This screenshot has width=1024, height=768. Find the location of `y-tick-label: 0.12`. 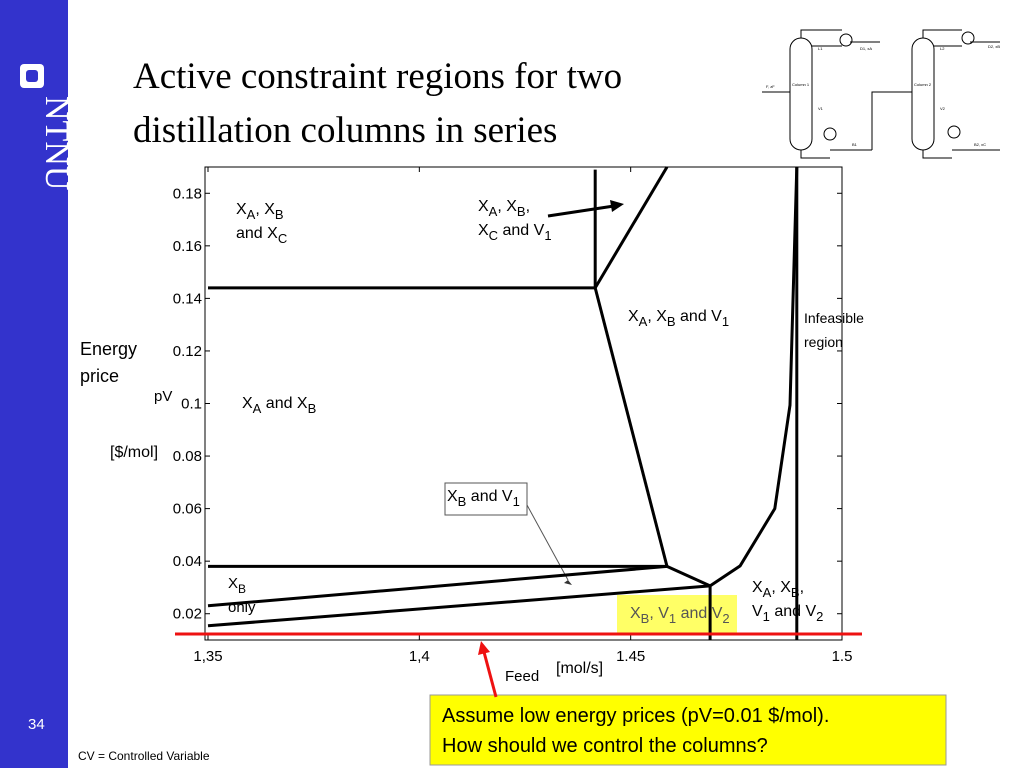

y-tick-label: 0.12 is located at coordinates (187, 351).